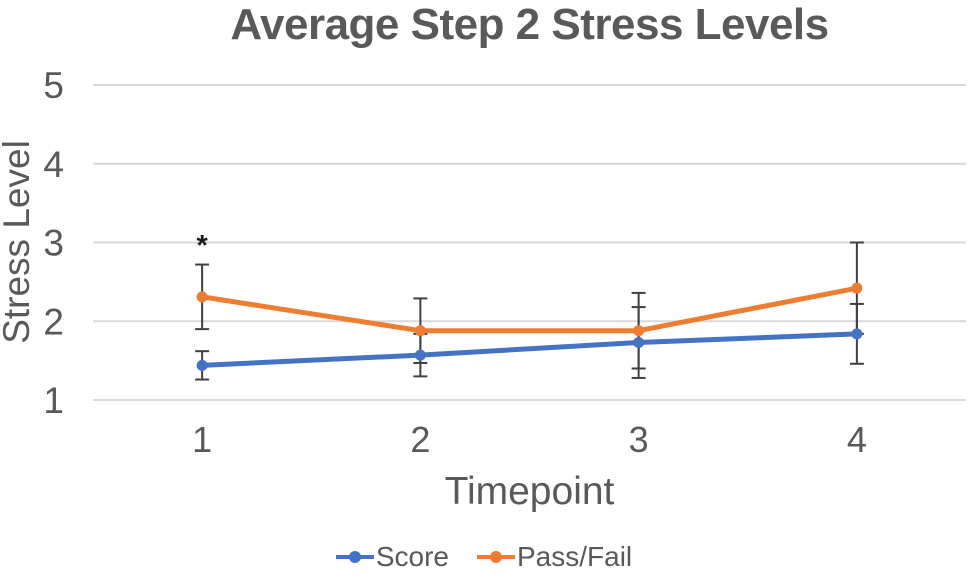 The width and height of the screenshot is (968, 578). What do you see at coordinates (202, 439) in the screenshot?
I see `x-tick-label: 1` at bounding box center [202, 439].